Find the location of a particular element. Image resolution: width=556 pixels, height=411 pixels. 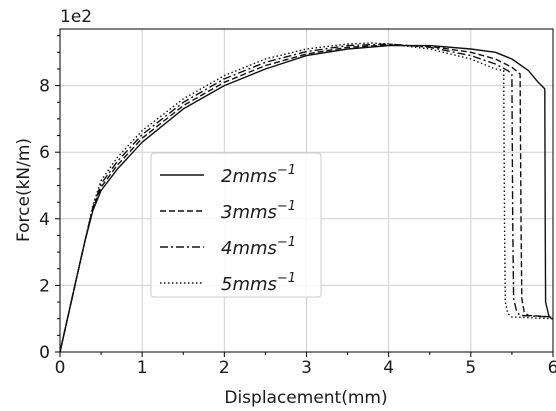

x-tick-label: 2 is located at coordinates (224, 368).